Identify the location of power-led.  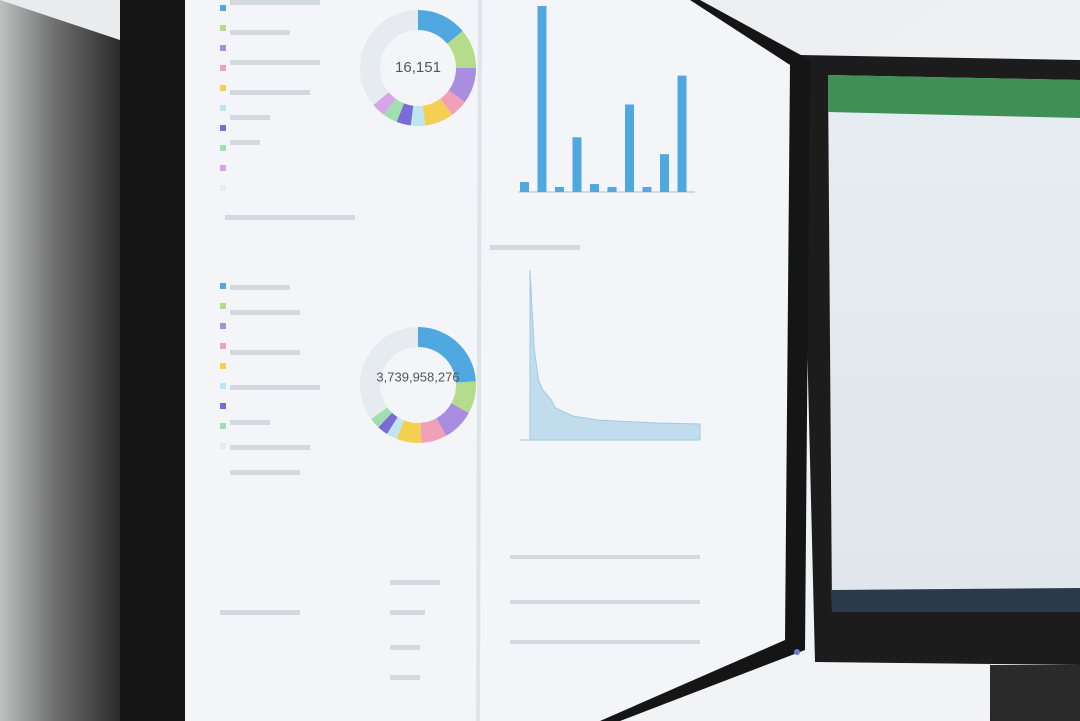
(797, 652).